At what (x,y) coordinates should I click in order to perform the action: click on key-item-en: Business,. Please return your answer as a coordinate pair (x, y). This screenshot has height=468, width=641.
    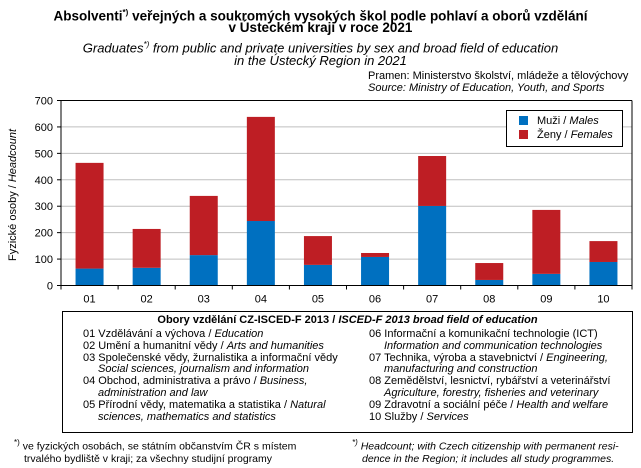
    Looking at the image, I should click on (283, 381).